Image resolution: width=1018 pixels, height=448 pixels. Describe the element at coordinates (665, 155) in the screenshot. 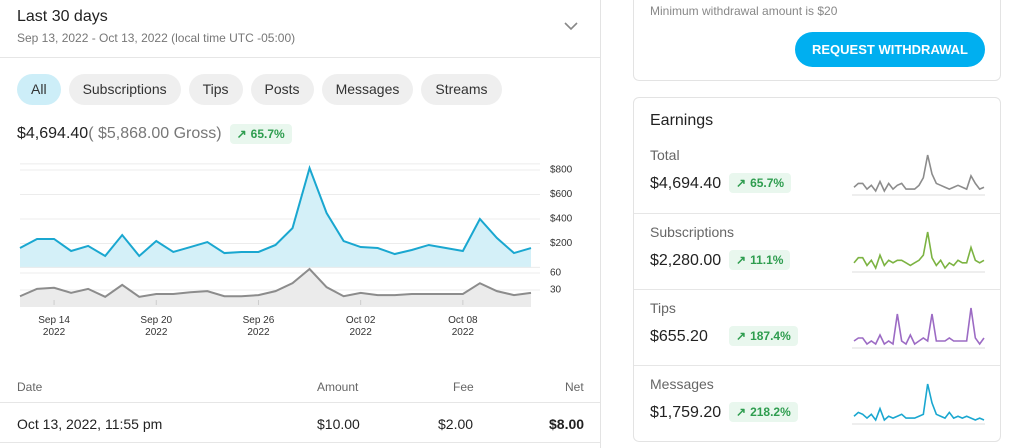

I see `row-label: Total` at that location.